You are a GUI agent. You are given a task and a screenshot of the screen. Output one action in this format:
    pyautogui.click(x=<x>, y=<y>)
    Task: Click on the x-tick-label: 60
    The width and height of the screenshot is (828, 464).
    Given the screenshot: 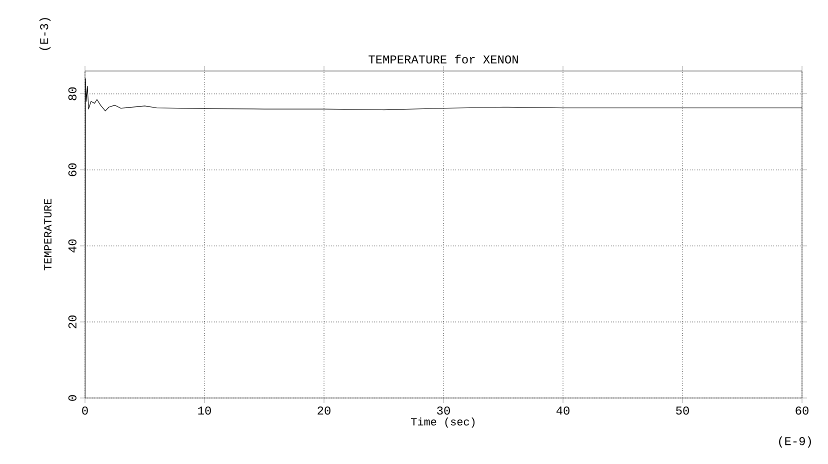 What is the action you would take?
    pyautogui.click(x=802, y=410)
    